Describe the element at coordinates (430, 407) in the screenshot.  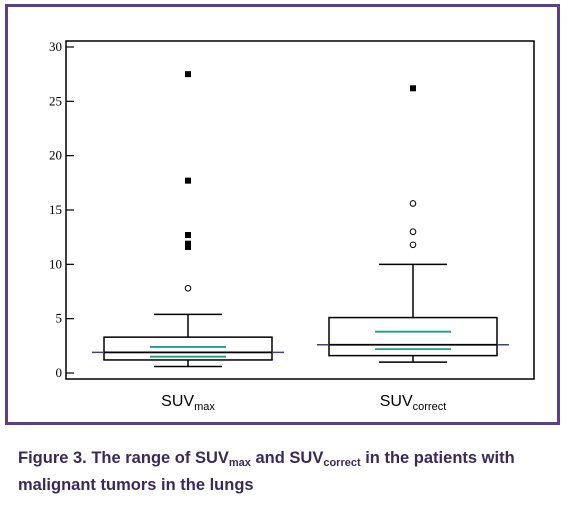
I see `category-label-sub: correct` at that location.